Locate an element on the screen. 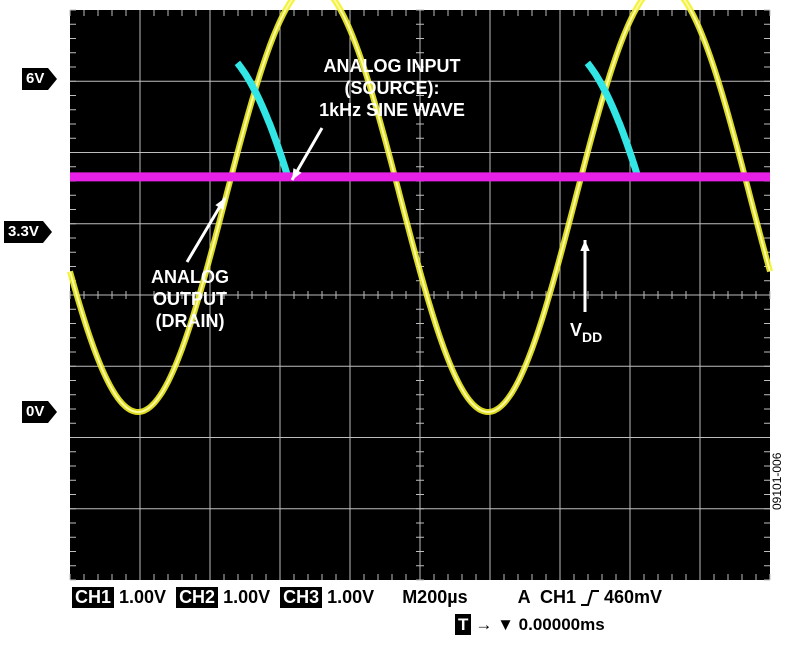  level-marker-6v: 6V is located at coordinates (40, 79).